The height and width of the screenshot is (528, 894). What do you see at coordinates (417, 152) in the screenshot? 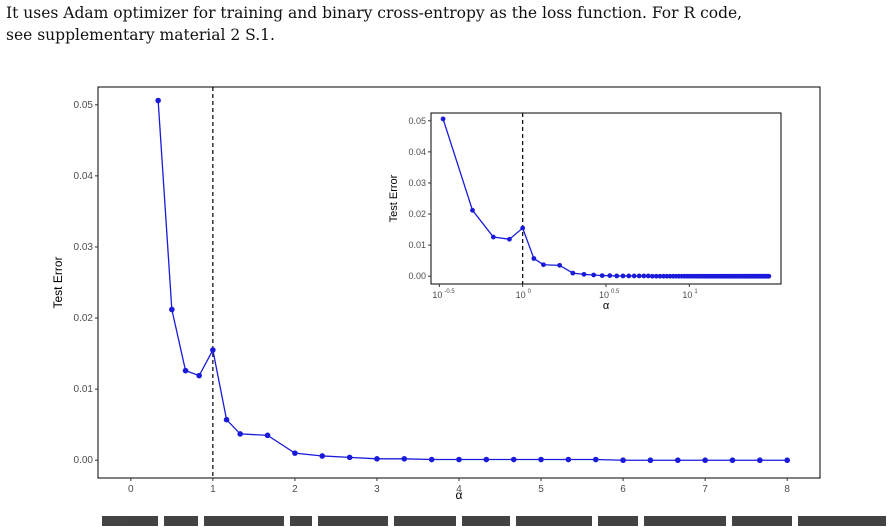
I see `inset-y-tick-label: 0.04` at bounding box center [417, 152].